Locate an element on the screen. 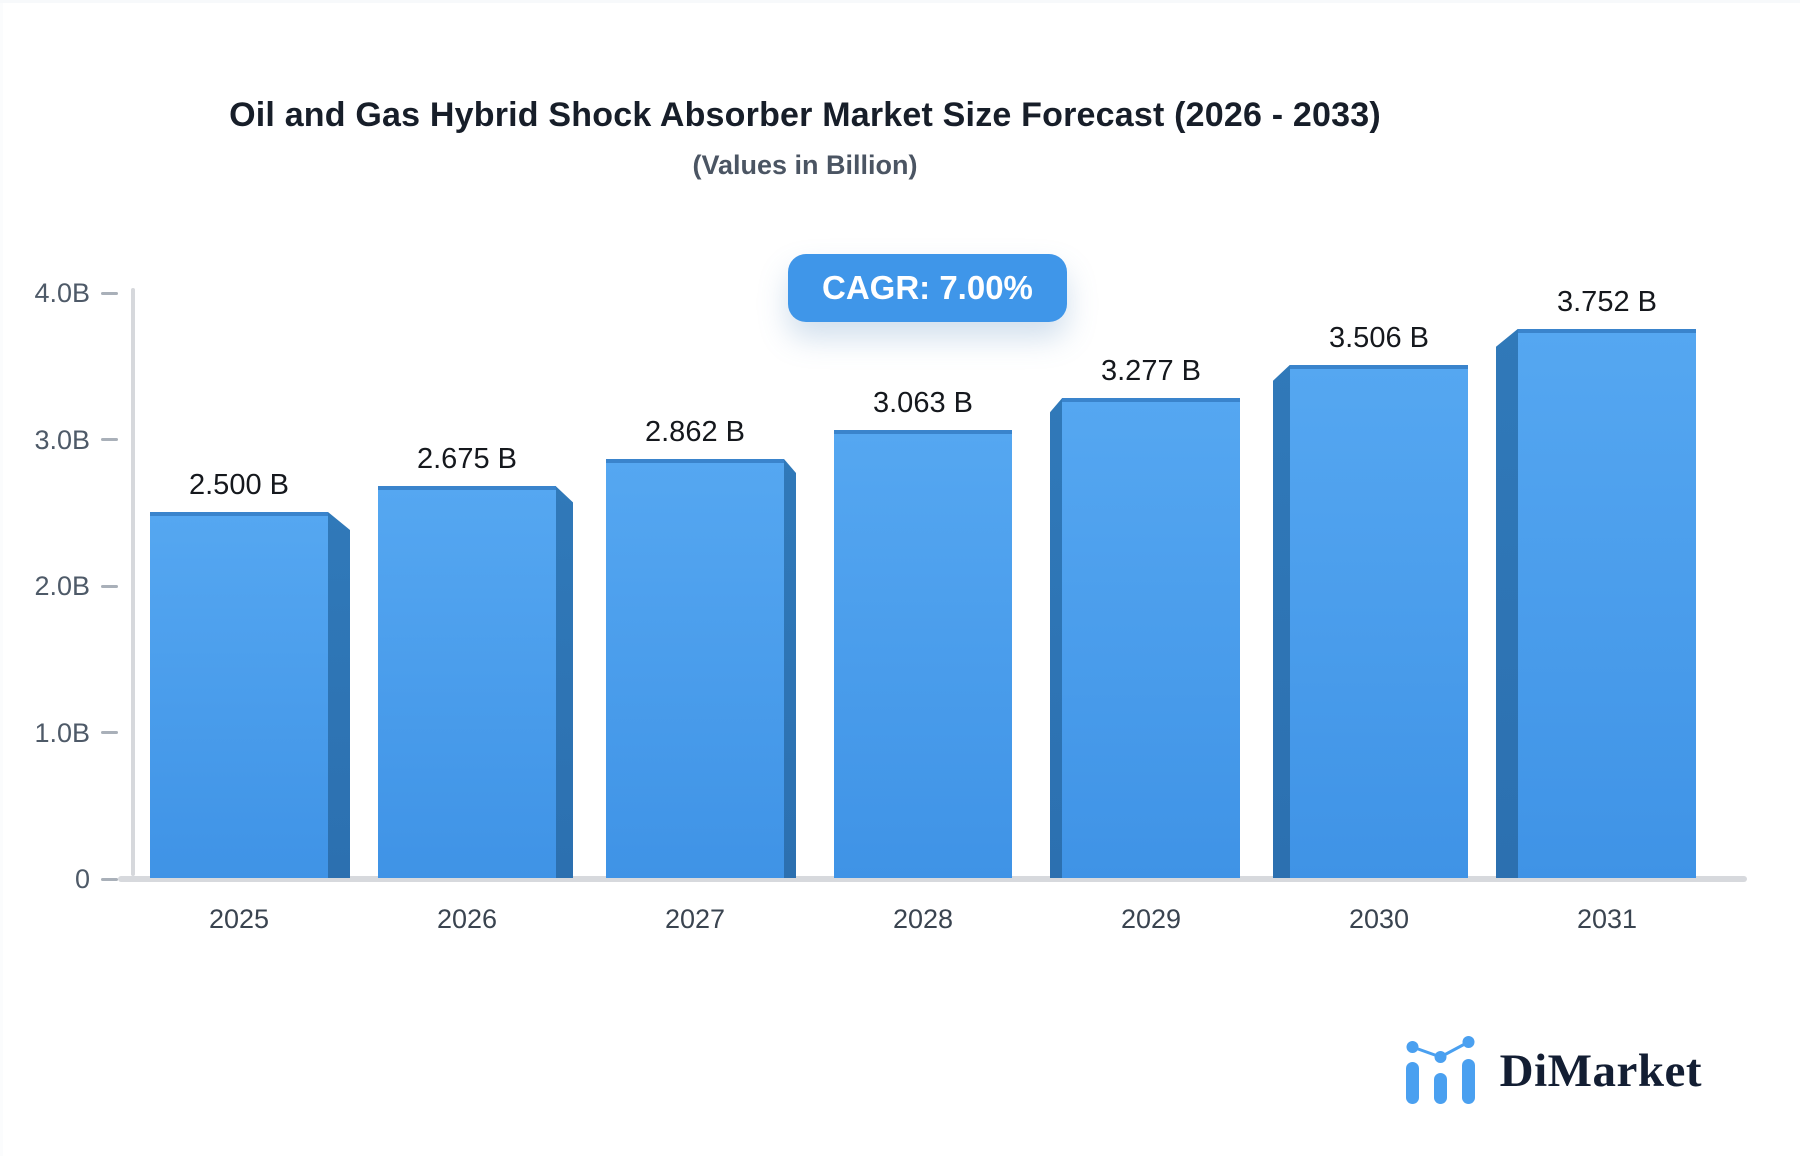  y-axis-tick-label: 0 is located at coordinates (82, 879).